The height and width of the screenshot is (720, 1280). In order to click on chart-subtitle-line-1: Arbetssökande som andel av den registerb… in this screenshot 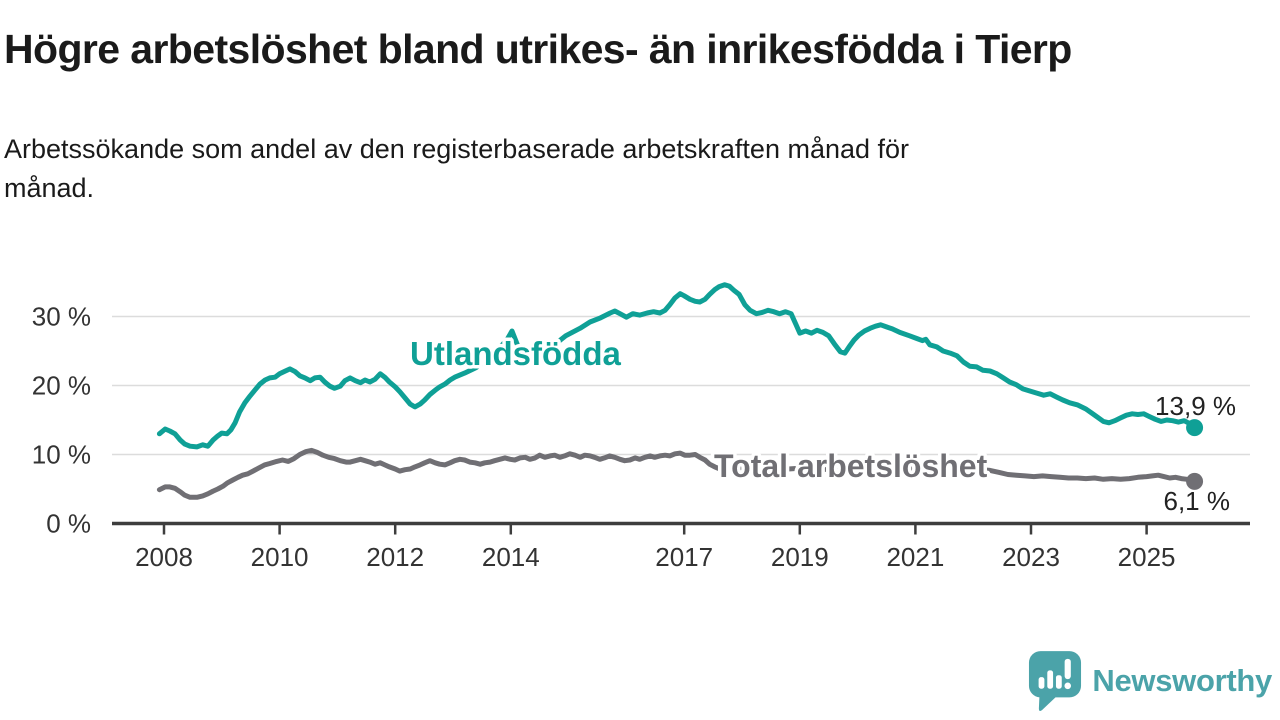, I will do `click(457, 149)`.